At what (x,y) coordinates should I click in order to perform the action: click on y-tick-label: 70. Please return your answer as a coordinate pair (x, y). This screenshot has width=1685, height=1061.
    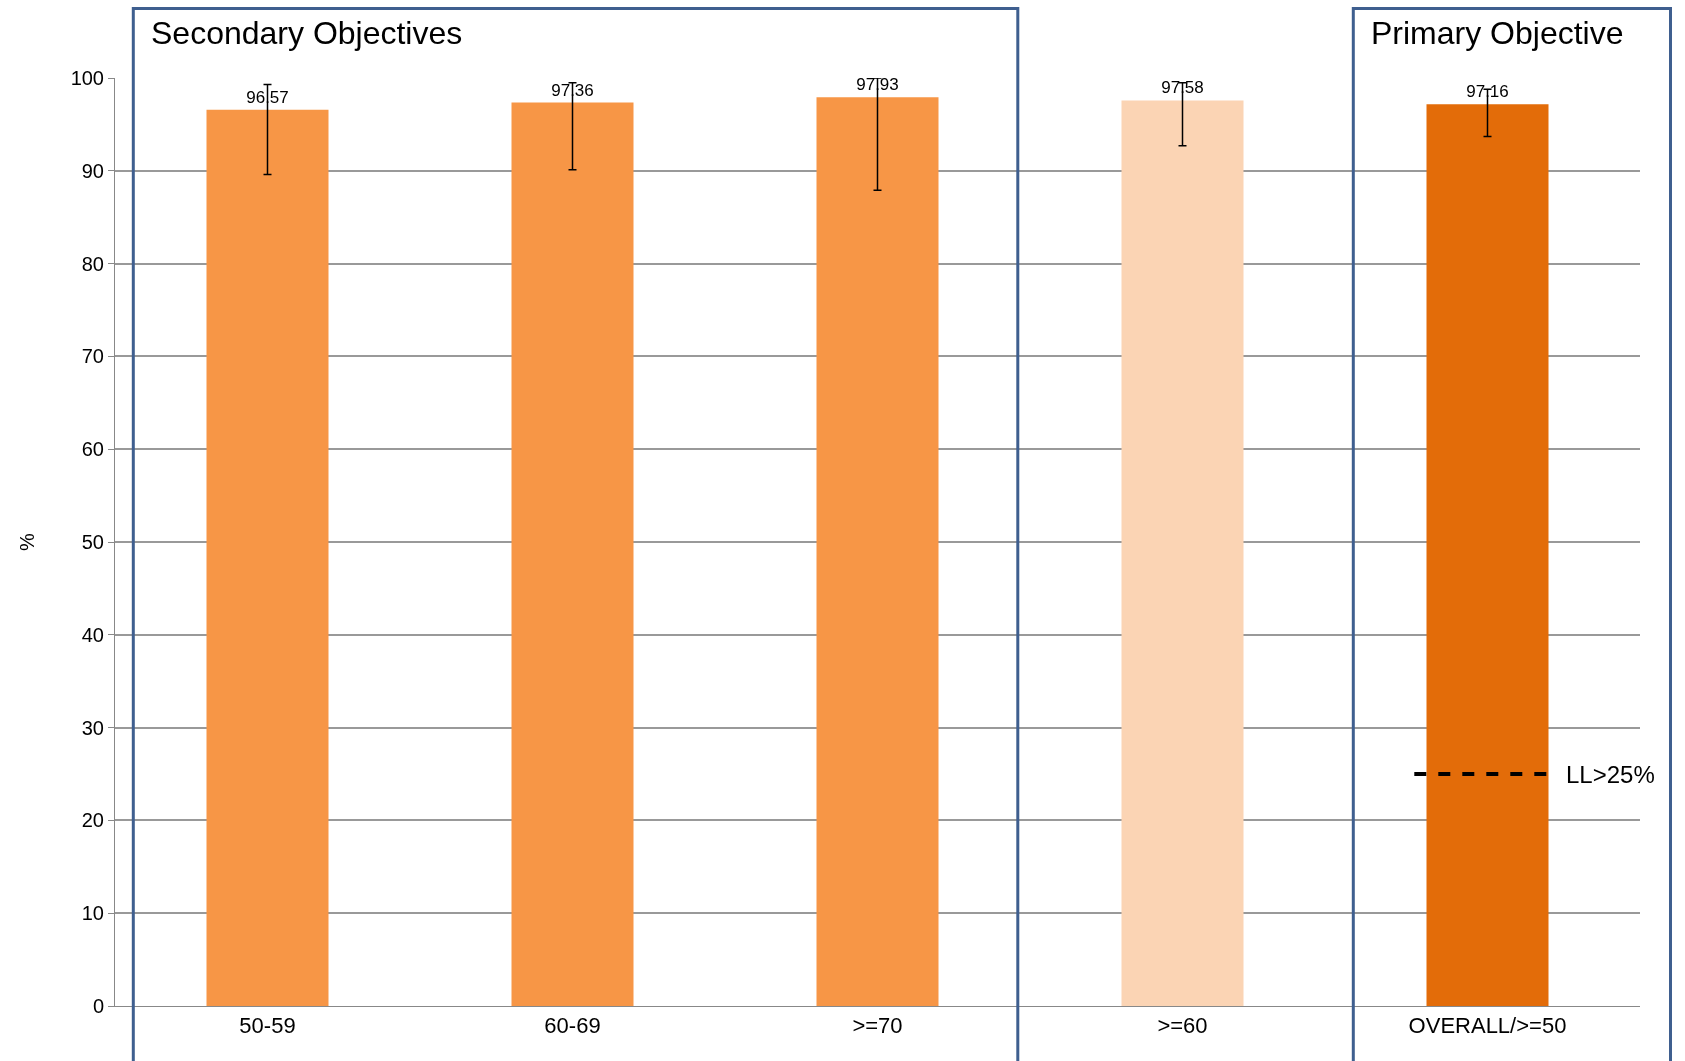
    Looking at the image, I should click on (92, 356).